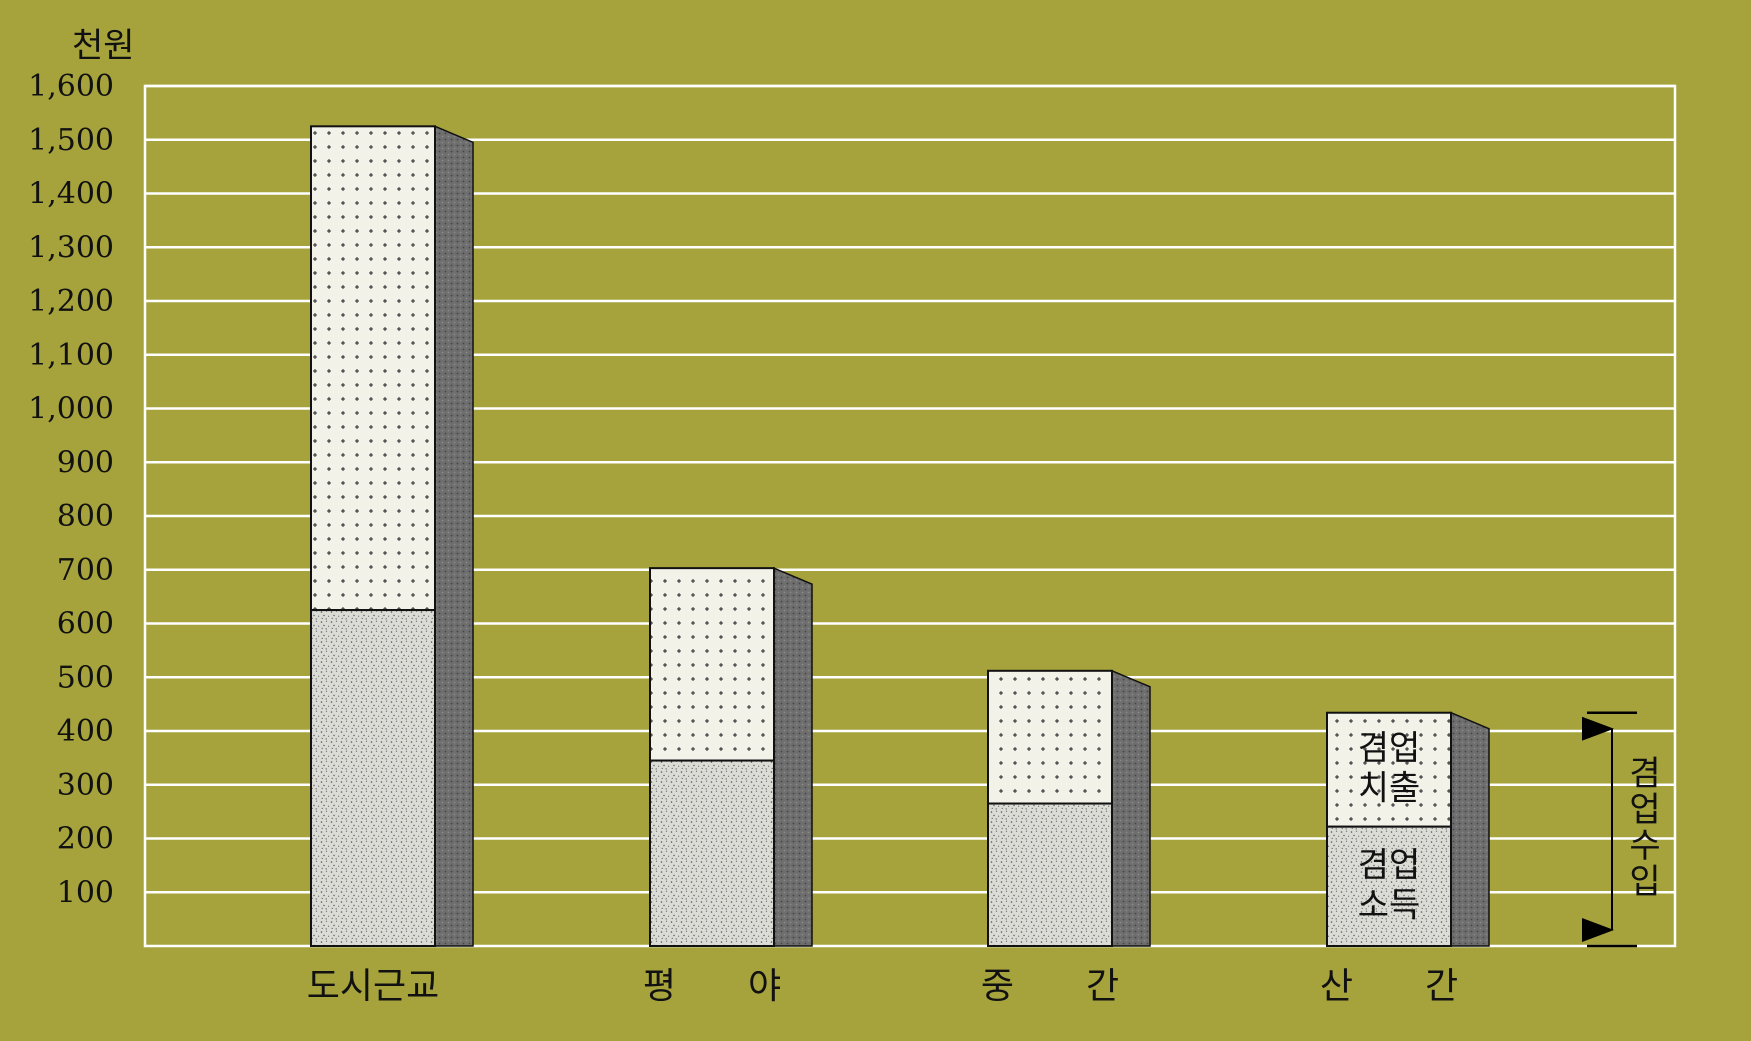 The image size is (1751, 1041). Describe the element at coordinates (71, 409) in the screenshot. I see `y-tick-label: 1,000` at that location.